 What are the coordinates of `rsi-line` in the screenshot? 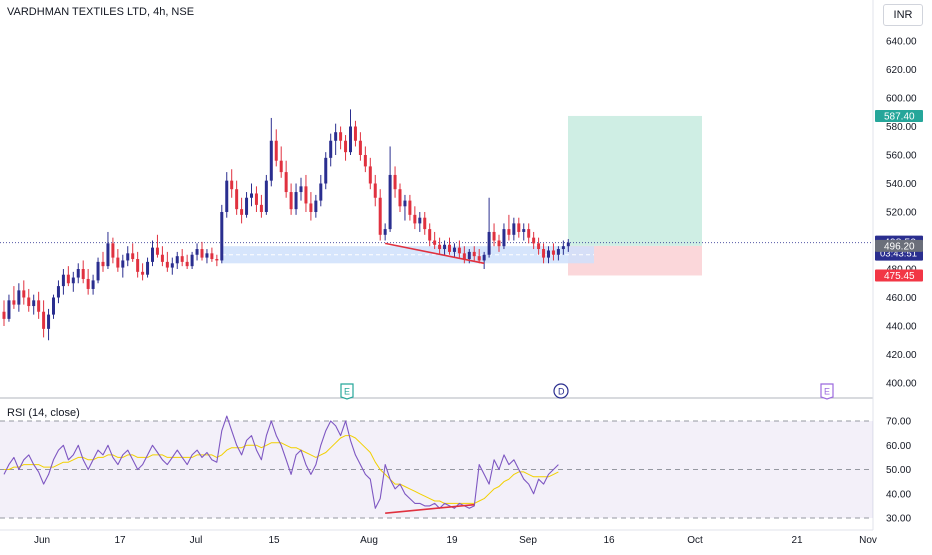 It's located at (281, 462).